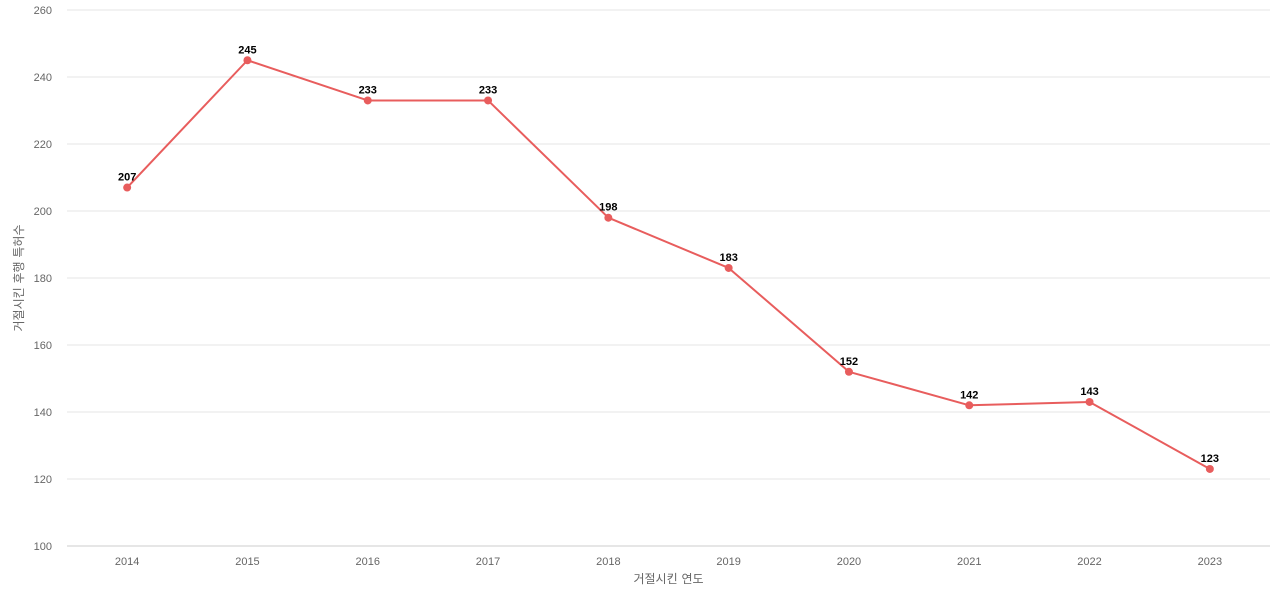 The image size is (1280, 600). Describe the element at coordinates (43, 346) in the screenshot. I see `y-tick-label: 160` at that location.